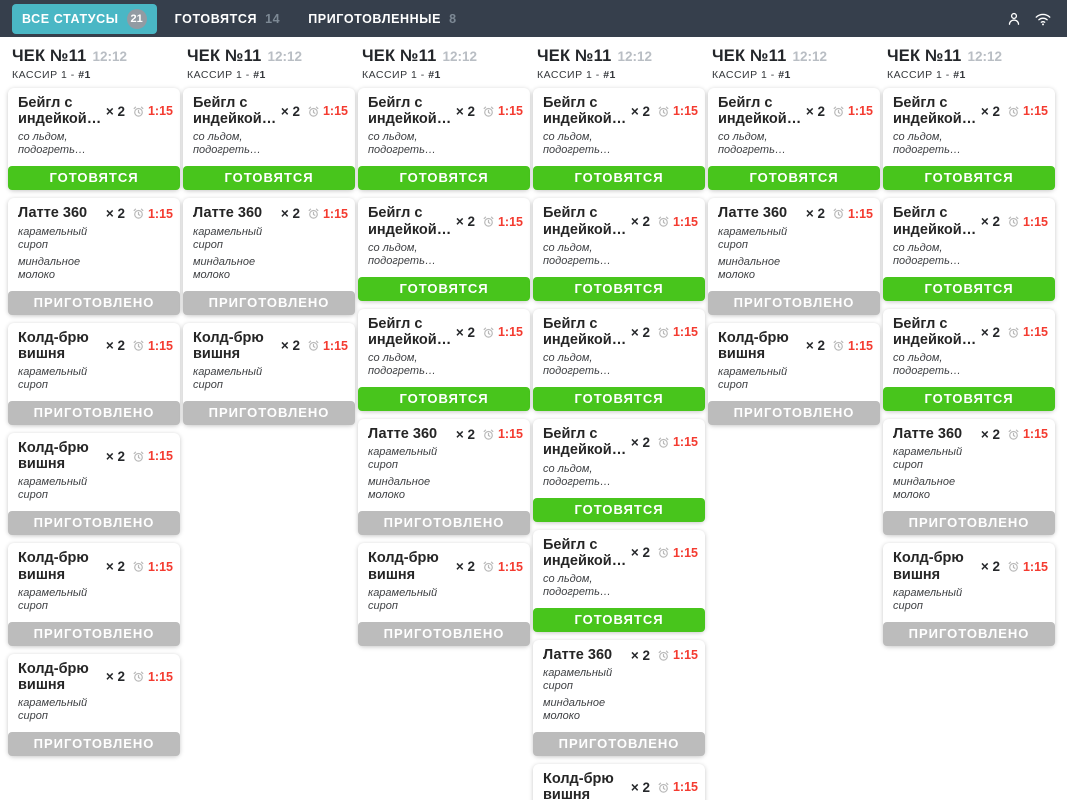 The image size is (1067, 800). I want to click on tab-preparing-label: ГОТОВЯТСЯ, so click(216, 18).